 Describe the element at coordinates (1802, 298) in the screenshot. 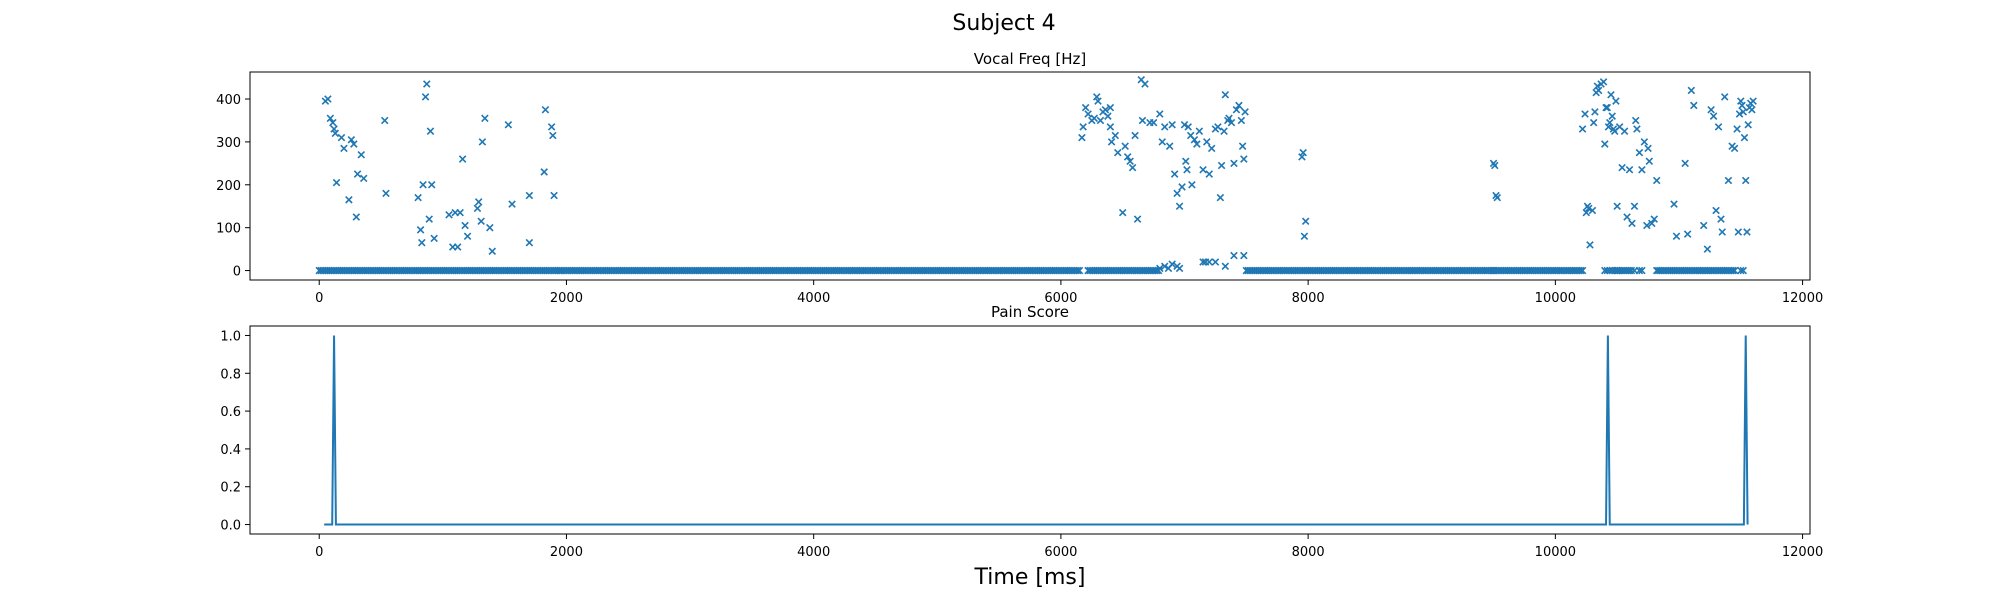

I see `x-tick-label: 12000` at that location.